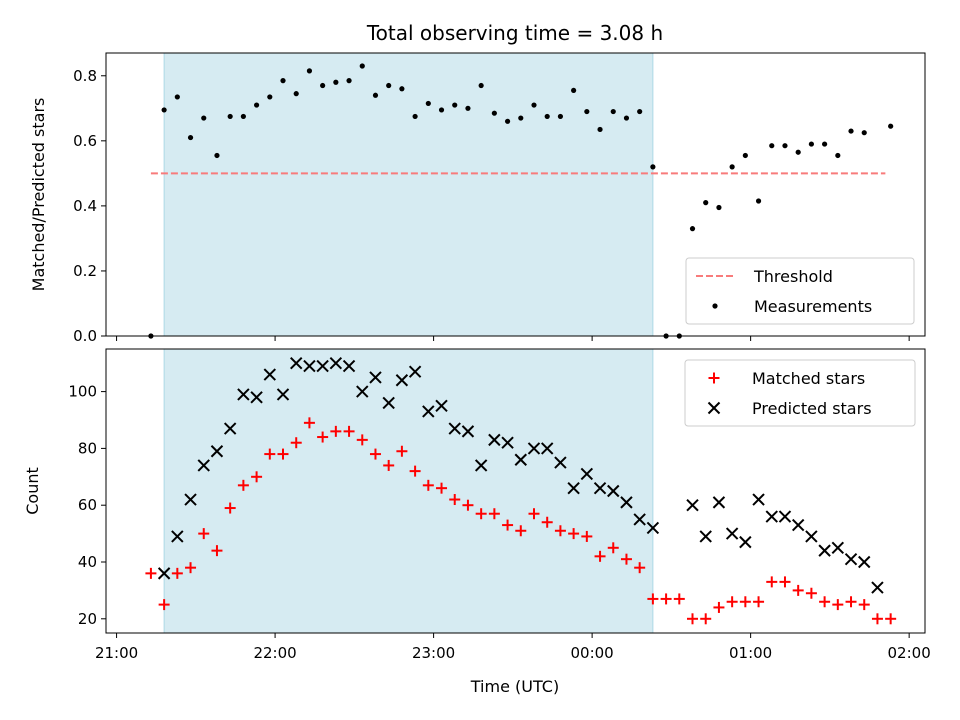 This screenshot has height=720, width=960. Describe the element at coordinates (87, 448) in the screenshot. I see `bottom-y-tick-label: 80` at that location.